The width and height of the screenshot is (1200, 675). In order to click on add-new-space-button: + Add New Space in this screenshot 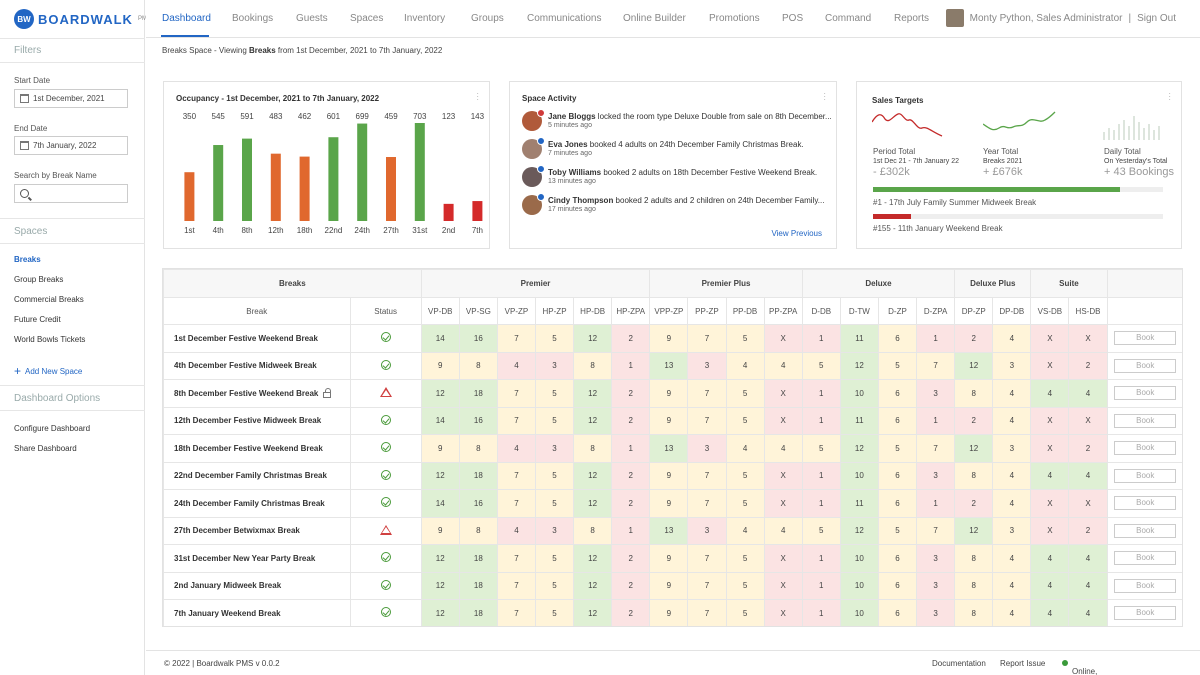, I will do `click(48, 371)`.